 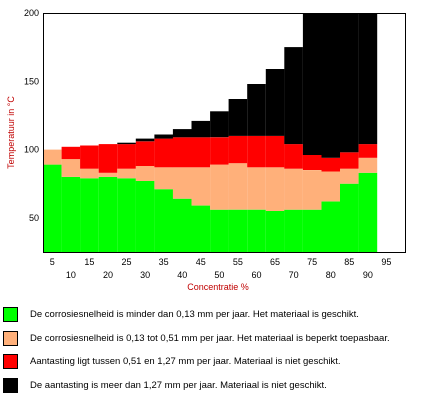 What do you see at coordinates (10, 385) in the screenshot?
I see `legend-swatch-black` at bounding box center [10, 385].